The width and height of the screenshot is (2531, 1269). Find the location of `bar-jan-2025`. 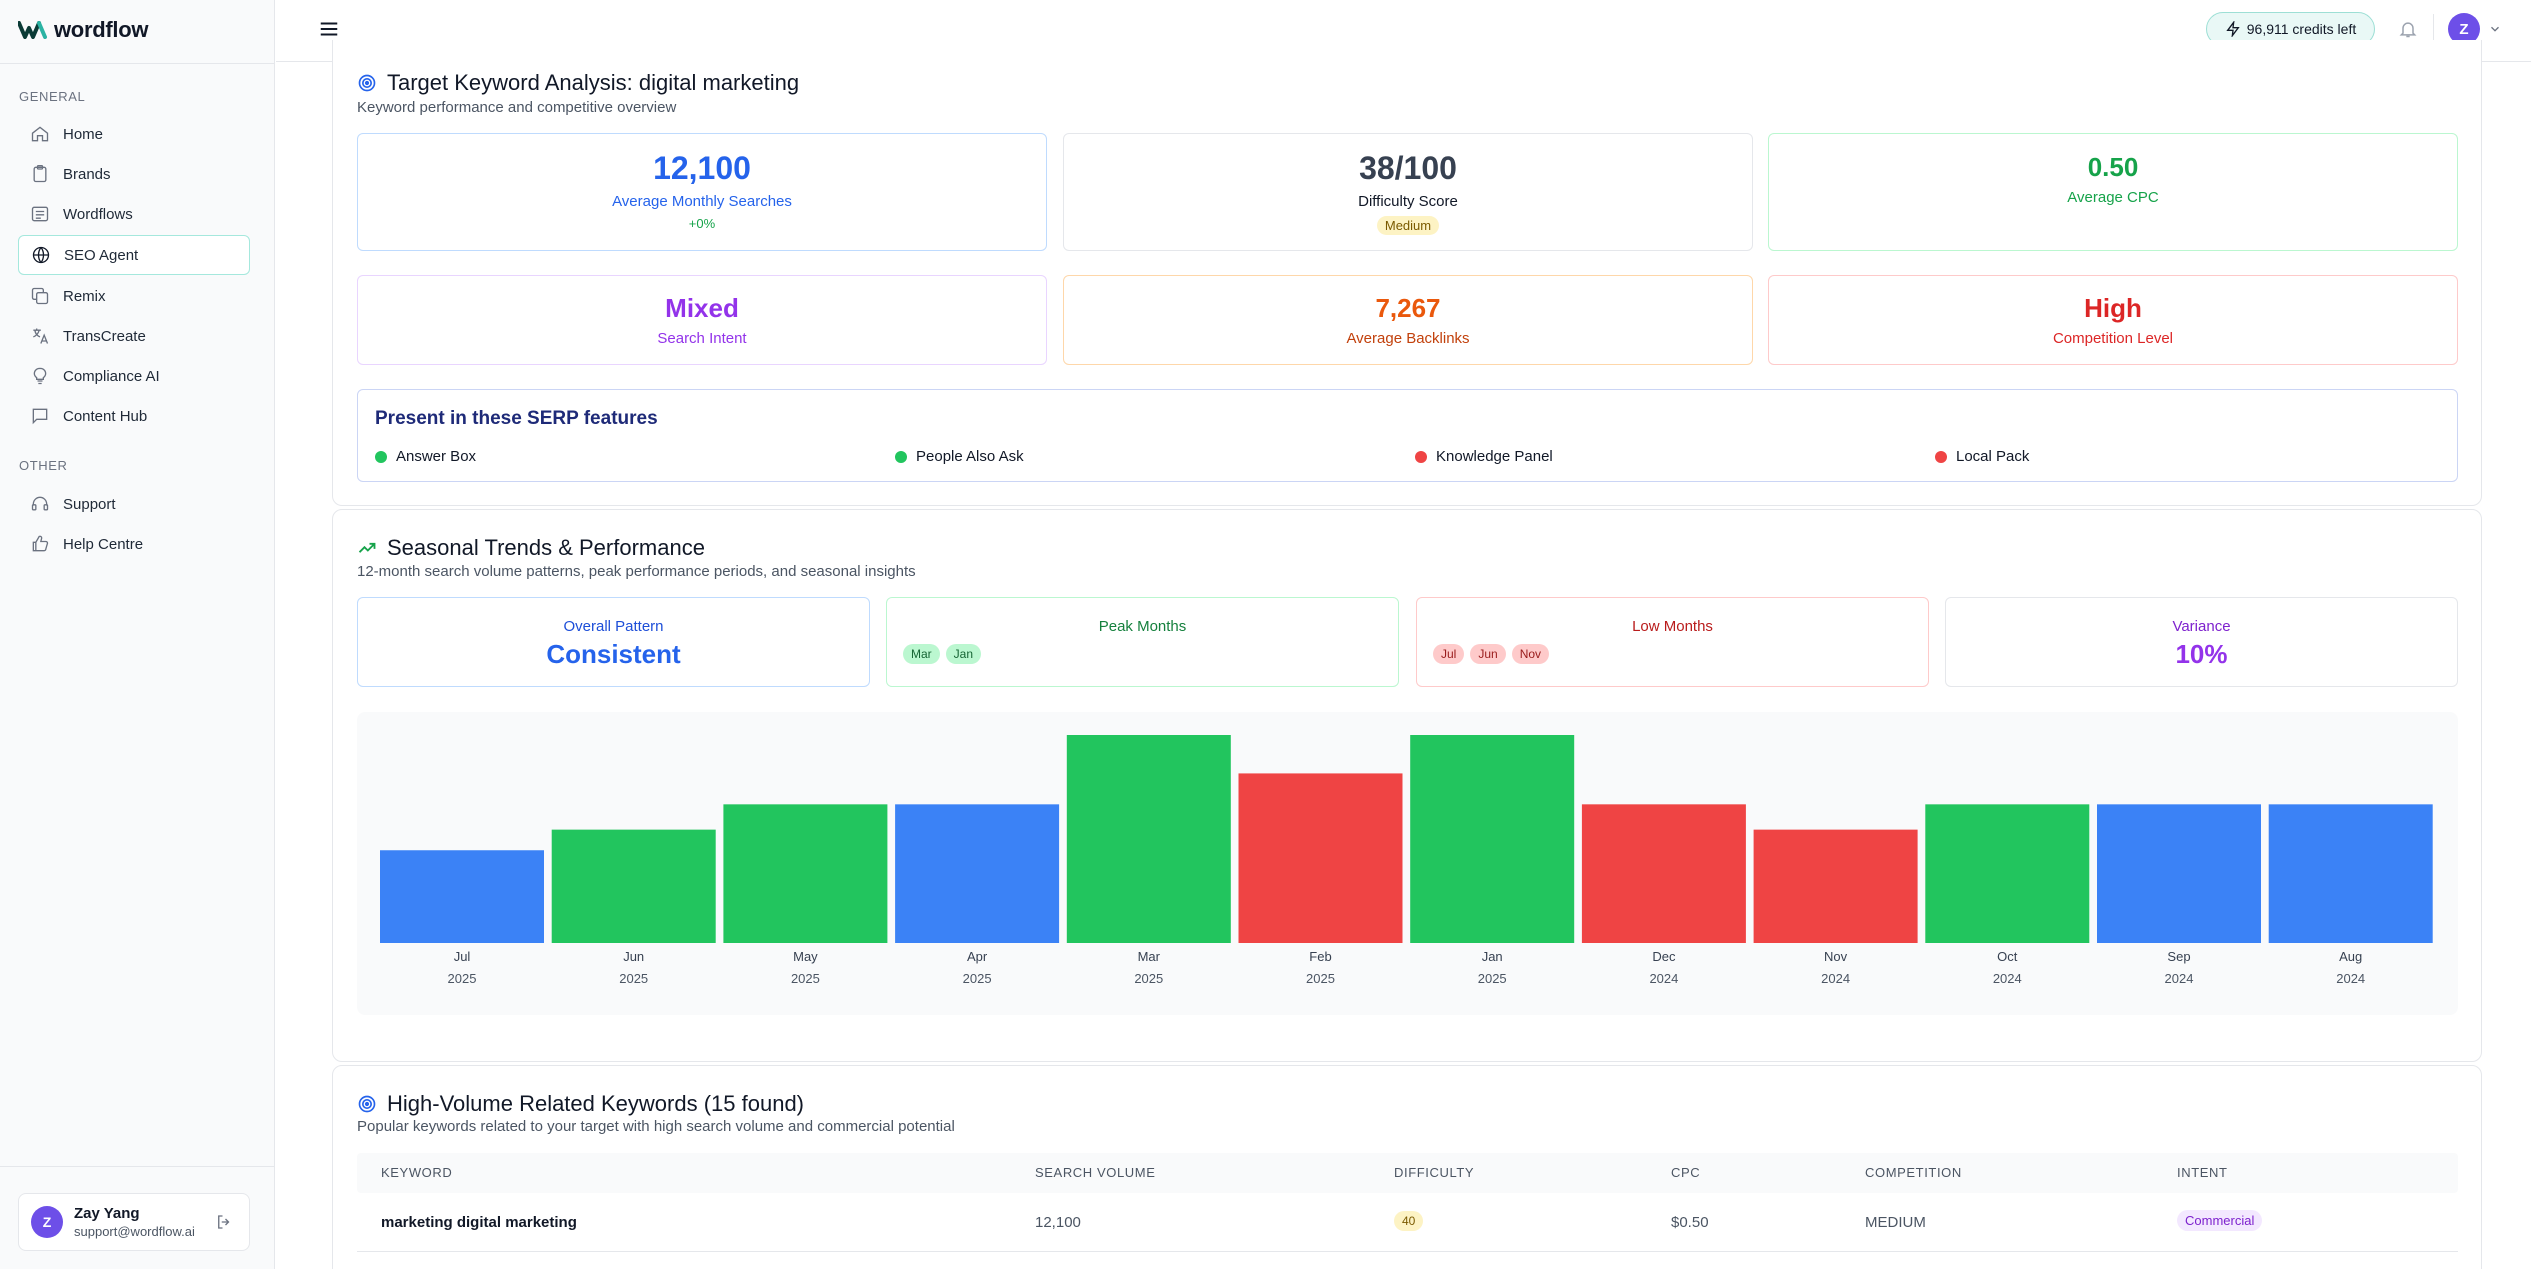

bar-jan-2025 is located at coordinates (1492, 839).